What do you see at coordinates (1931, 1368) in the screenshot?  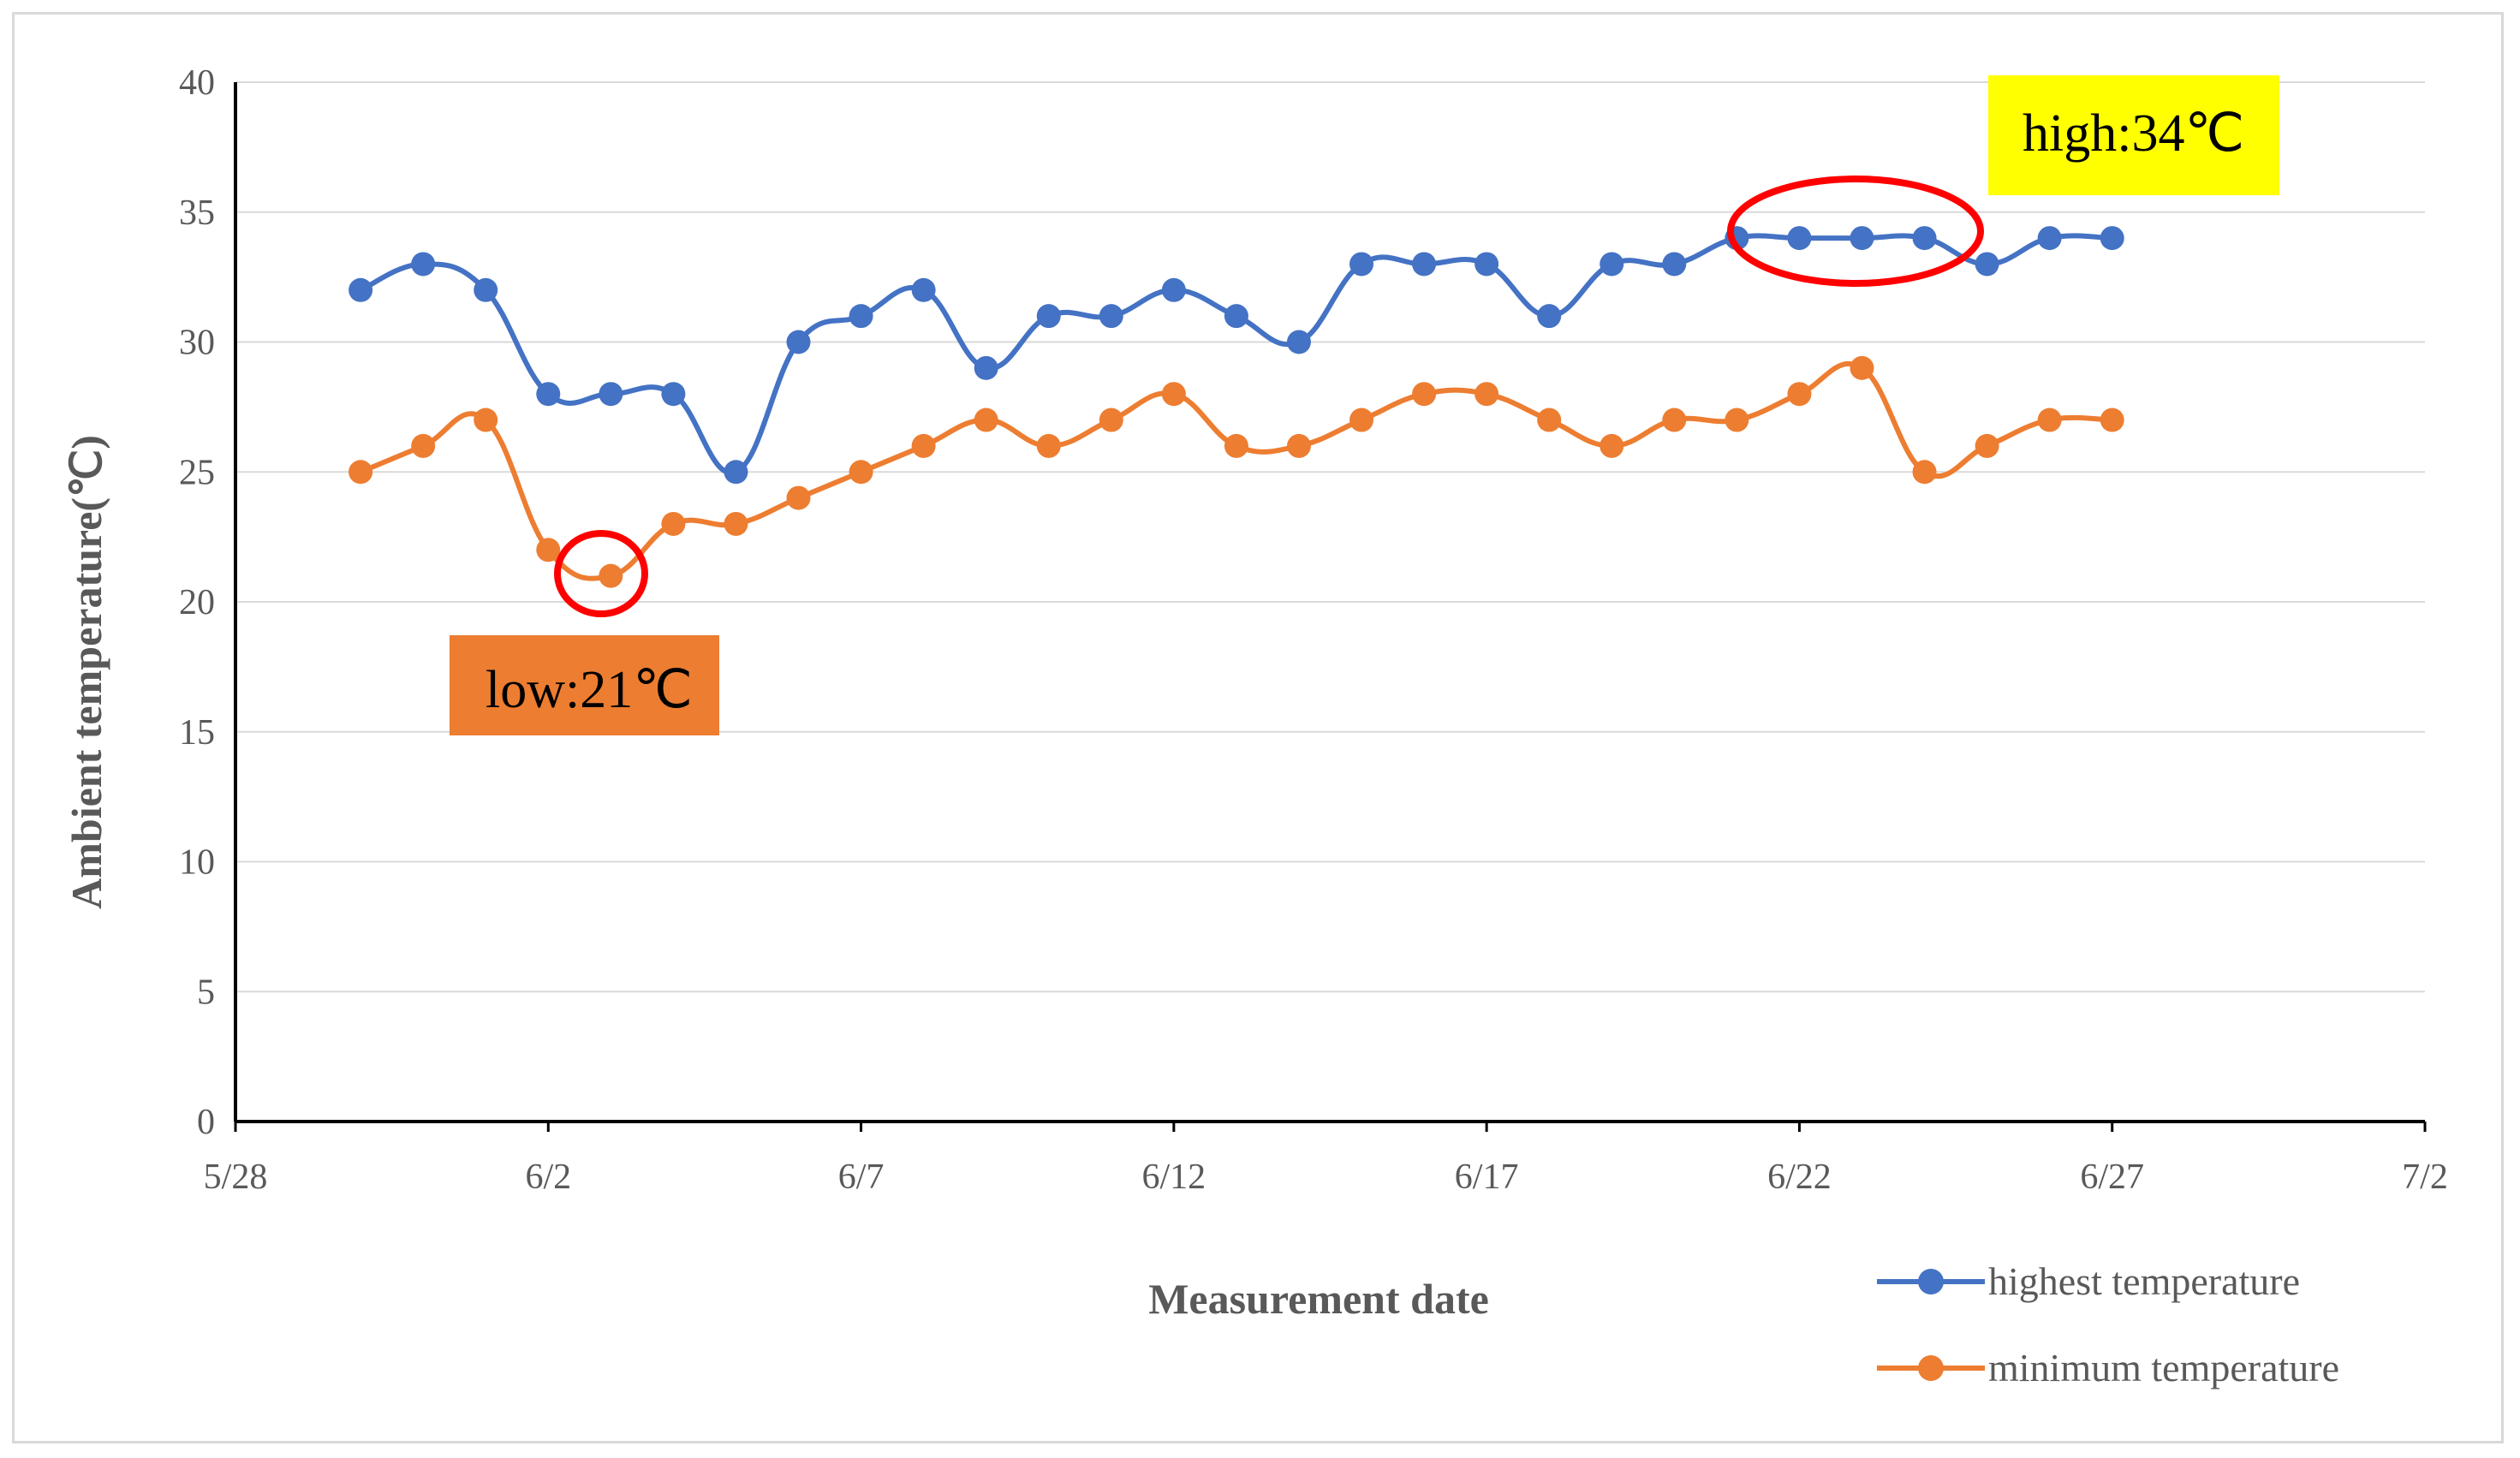 I see `legend-marker-minimum` at bounding box center [1931, 1368].